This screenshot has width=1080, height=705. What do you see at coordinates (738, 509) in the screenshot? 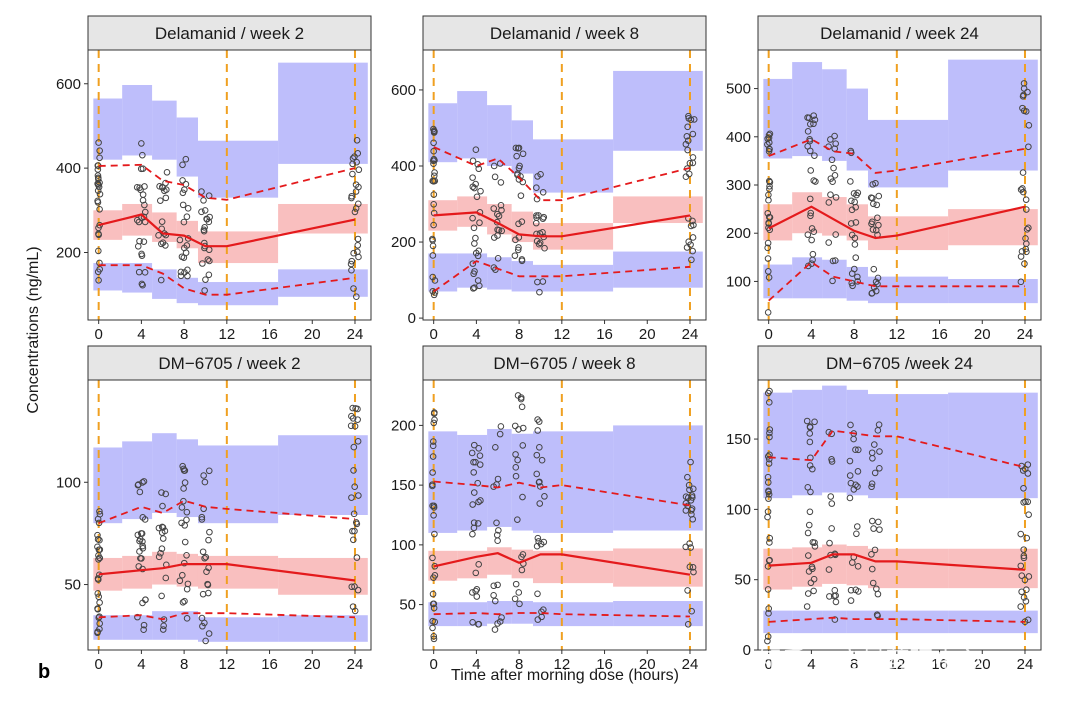
I see `y-tick-label: 100` at bounding box center [738, 509].